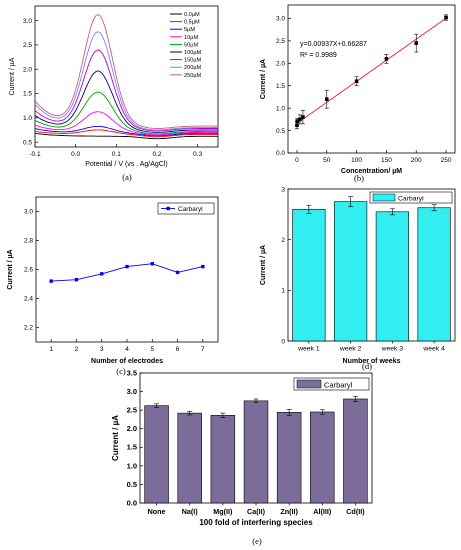  What do you see at coordinates (223, 459) in the screenshot?
I see `bar-Mg(II)` at bounding box center [223, 459].